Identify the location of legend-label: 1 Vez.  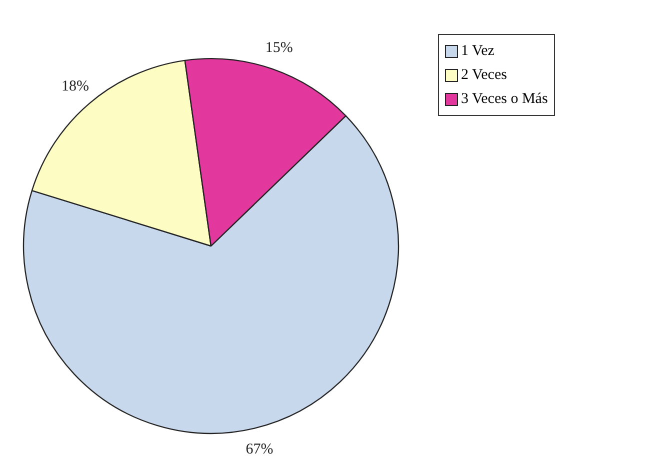
(477, 51).